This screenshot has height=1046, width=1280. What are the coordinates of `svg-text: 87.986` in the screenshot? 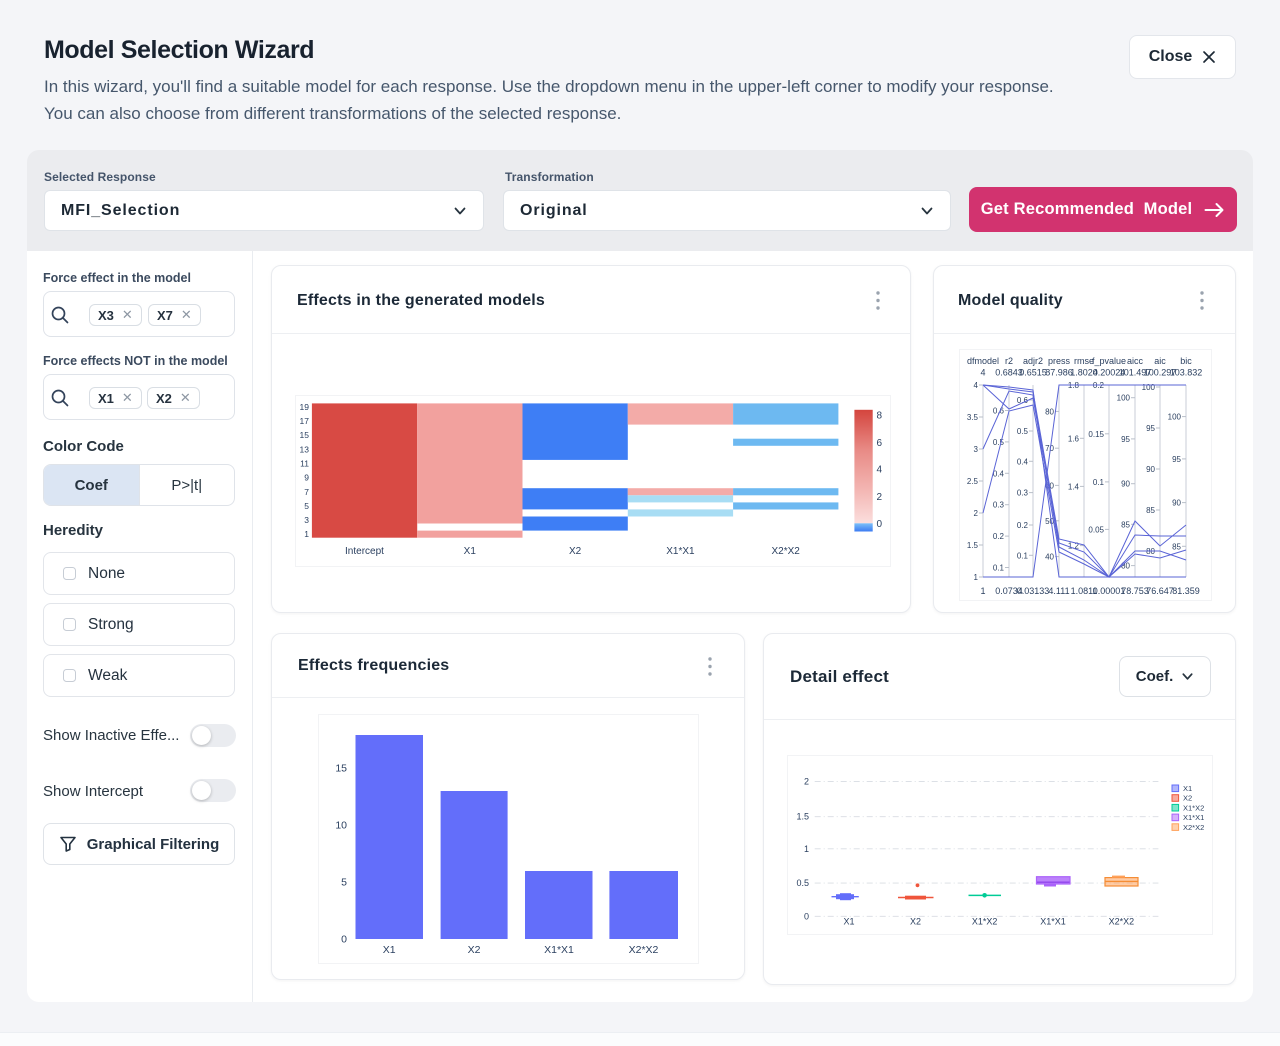 It's located at (1059, 373).